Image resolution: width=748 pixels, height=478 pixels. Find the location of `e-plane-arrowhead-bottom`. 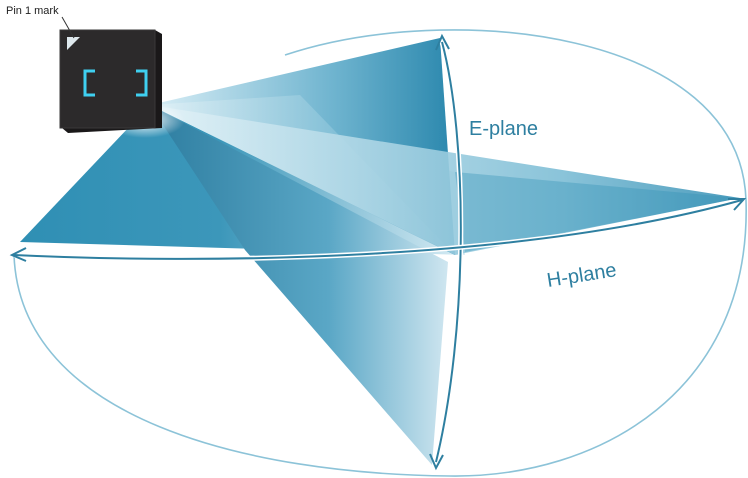

e-plane-arrowhead-bottom is located at coordinates (436, 462).